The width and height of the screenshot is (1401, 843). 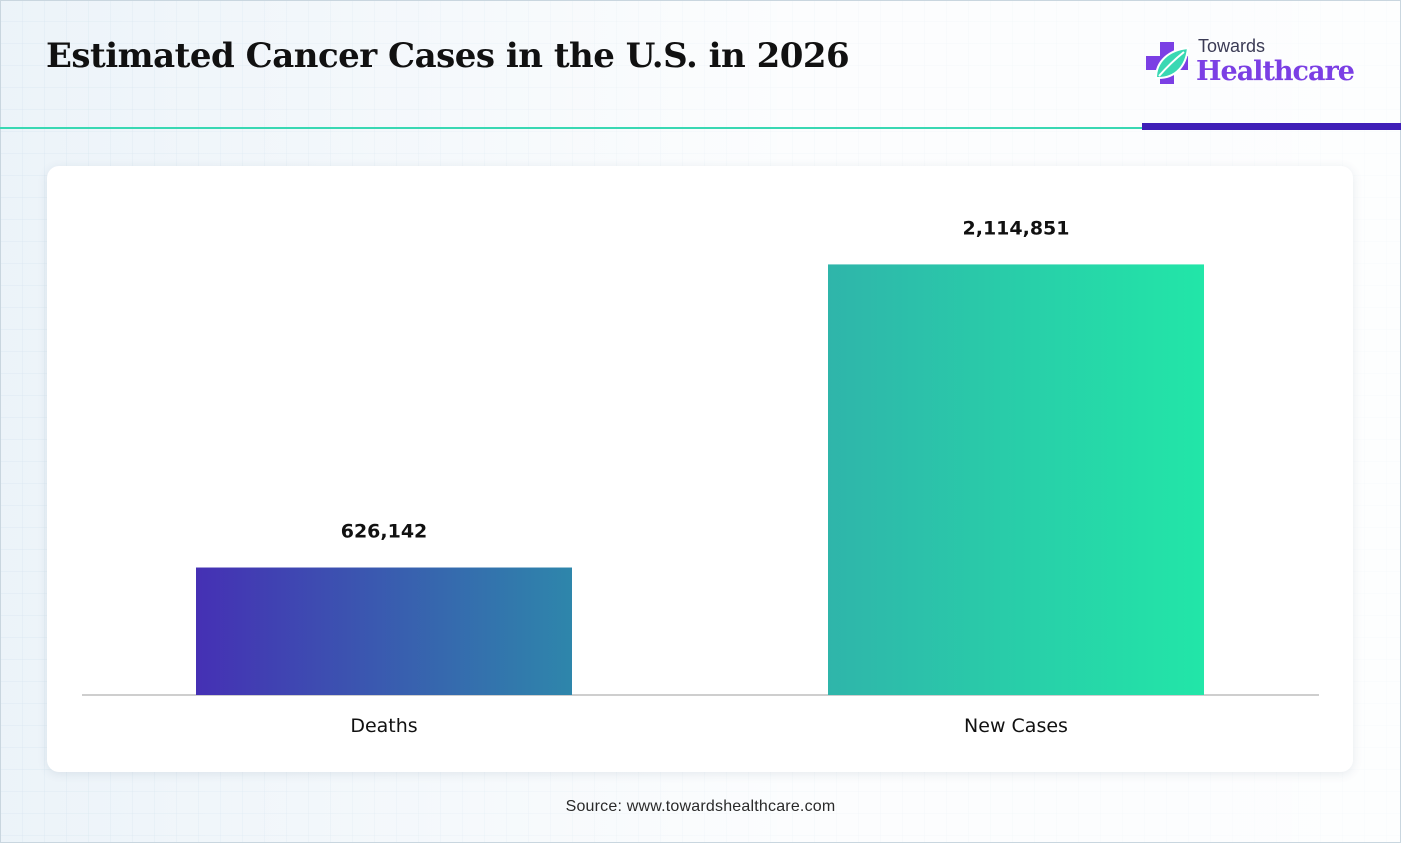 What do you see at coordinates (700, 806) in the screenshot?
I see `source-note: Source: www.towardshealthcare.com` at bounding box center [700, 806].